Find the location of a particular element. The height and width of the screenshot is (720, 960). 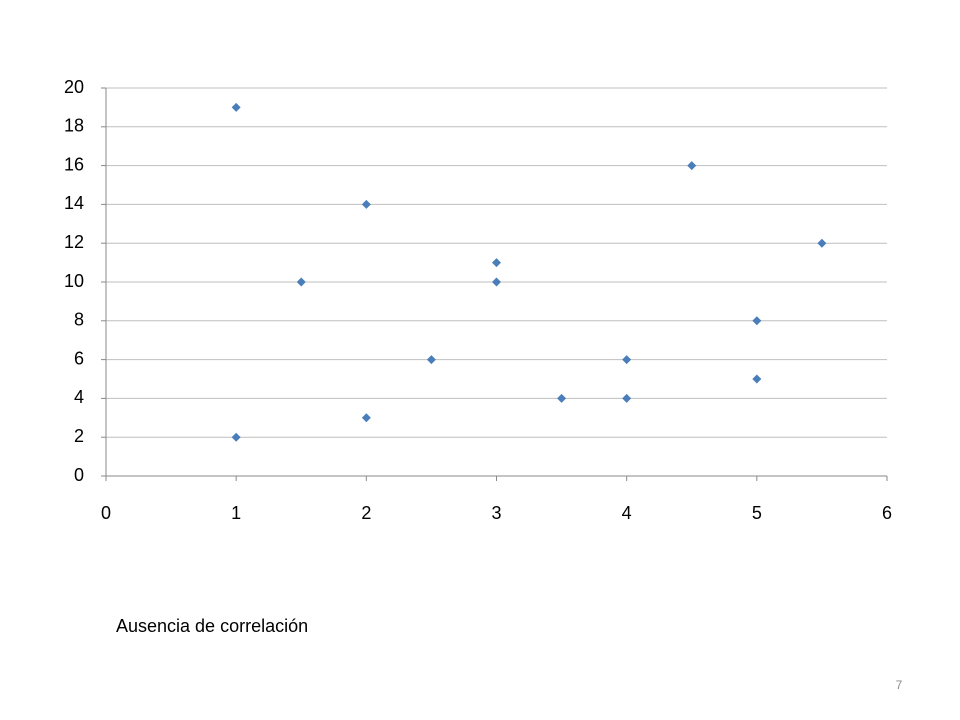

y-tick-label: 20 is located at coordinates (74, 87).